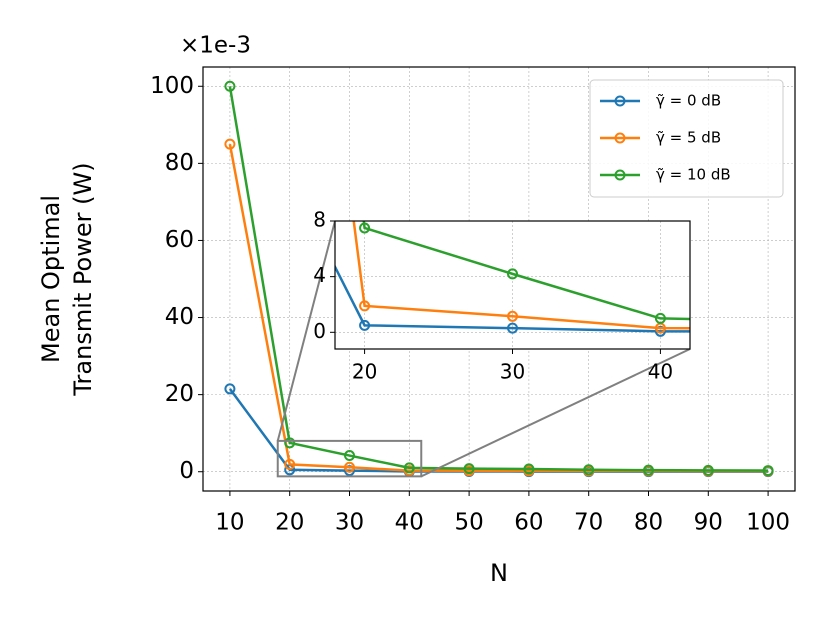 Image resolution: width=830 pixels, height=623 pixels. I want to click on y-tick-label: 20, so click(179, 394).